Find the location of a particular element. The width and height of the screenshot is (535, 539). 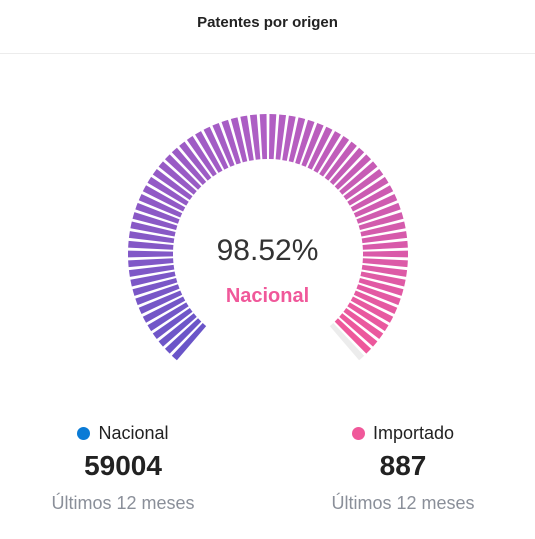

card-header: Patentes por origen is located at coordinates (267, 27).